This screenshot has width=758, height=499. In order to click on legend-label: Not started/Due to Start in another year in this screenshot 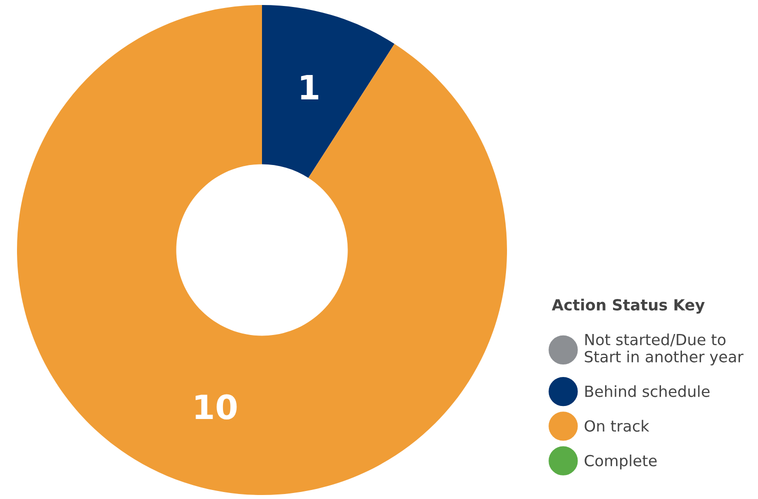, I will do `click(664, 350)`.